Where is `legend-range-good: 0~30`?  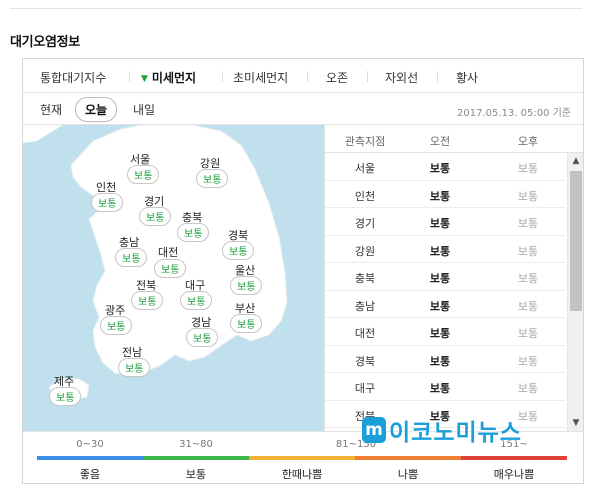 legend-range-good: 0~30 is located at coordinates (90, 444).